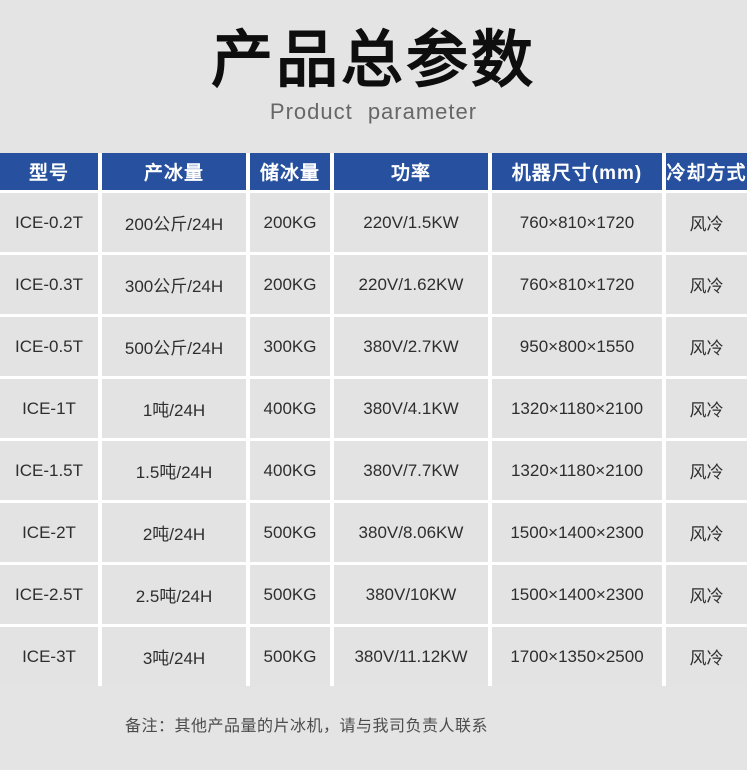 The height and width of the screenshot is (770, 747). Describe the element at coordinates (373, 112) in the screenshot. I see `page-subtitle: Product parameter` at that location.